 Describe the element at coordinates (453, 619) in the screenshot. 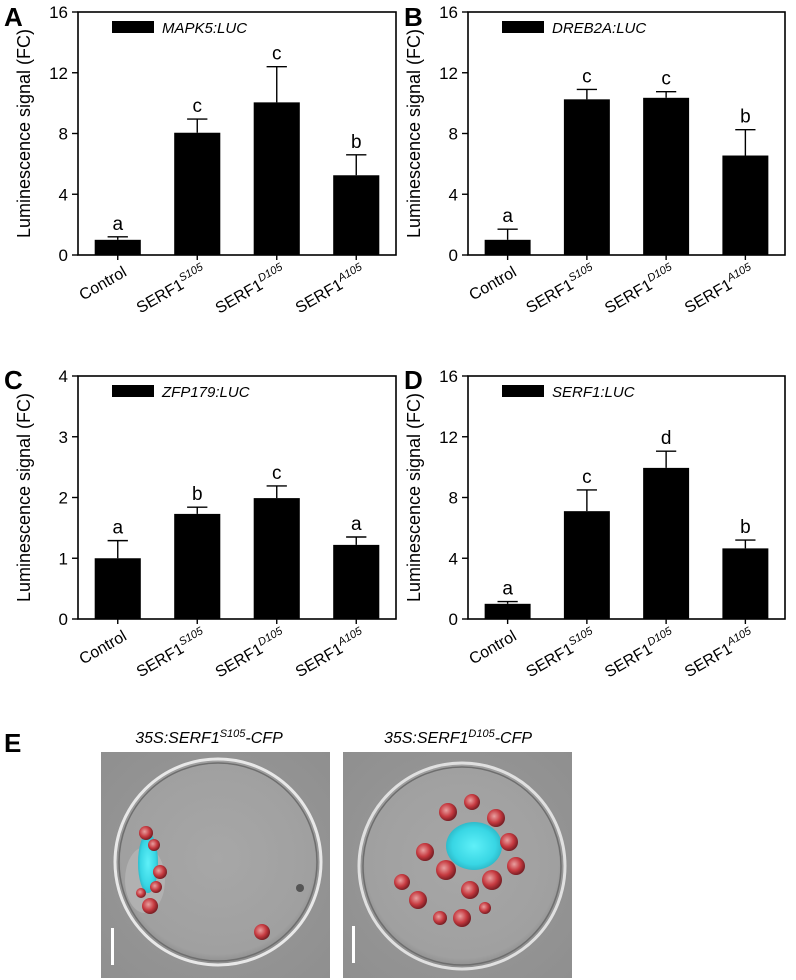

I see `panel-d-ytick-label-0: 0` at that location.